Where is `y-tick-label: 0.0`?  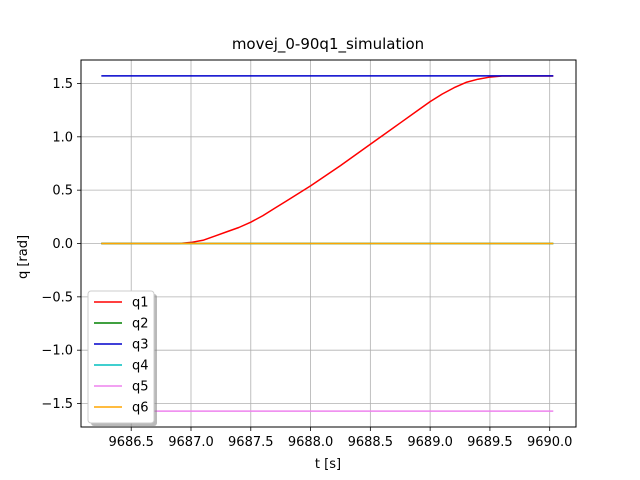
y-tick-label: 0.0 is located at coordinates (62, 244).